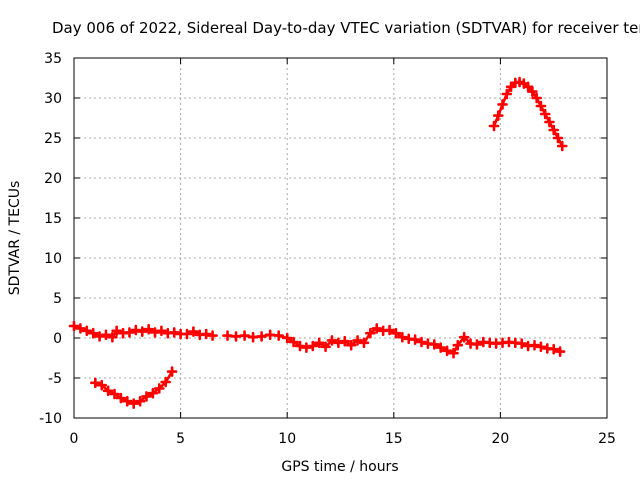 The image size is (640, 480). I want to click on y-tick-label: -5, so click(55, 379).